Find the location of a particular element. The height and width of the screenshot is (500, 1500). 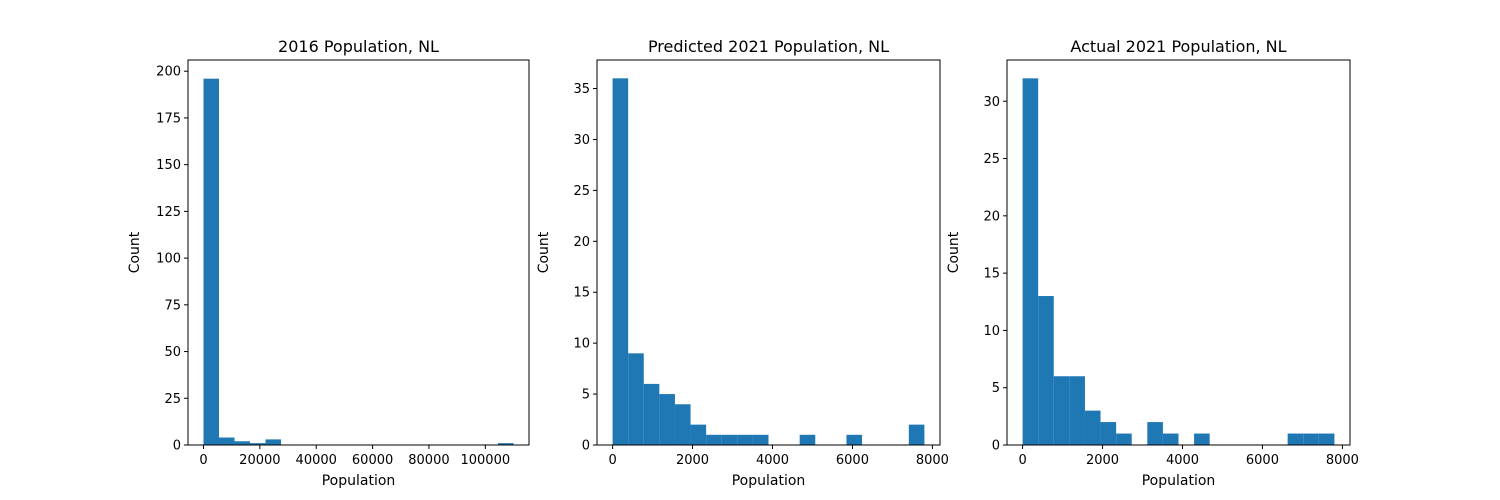

chart-title: 2016 Population, NL is located at coordinates (358, 46).